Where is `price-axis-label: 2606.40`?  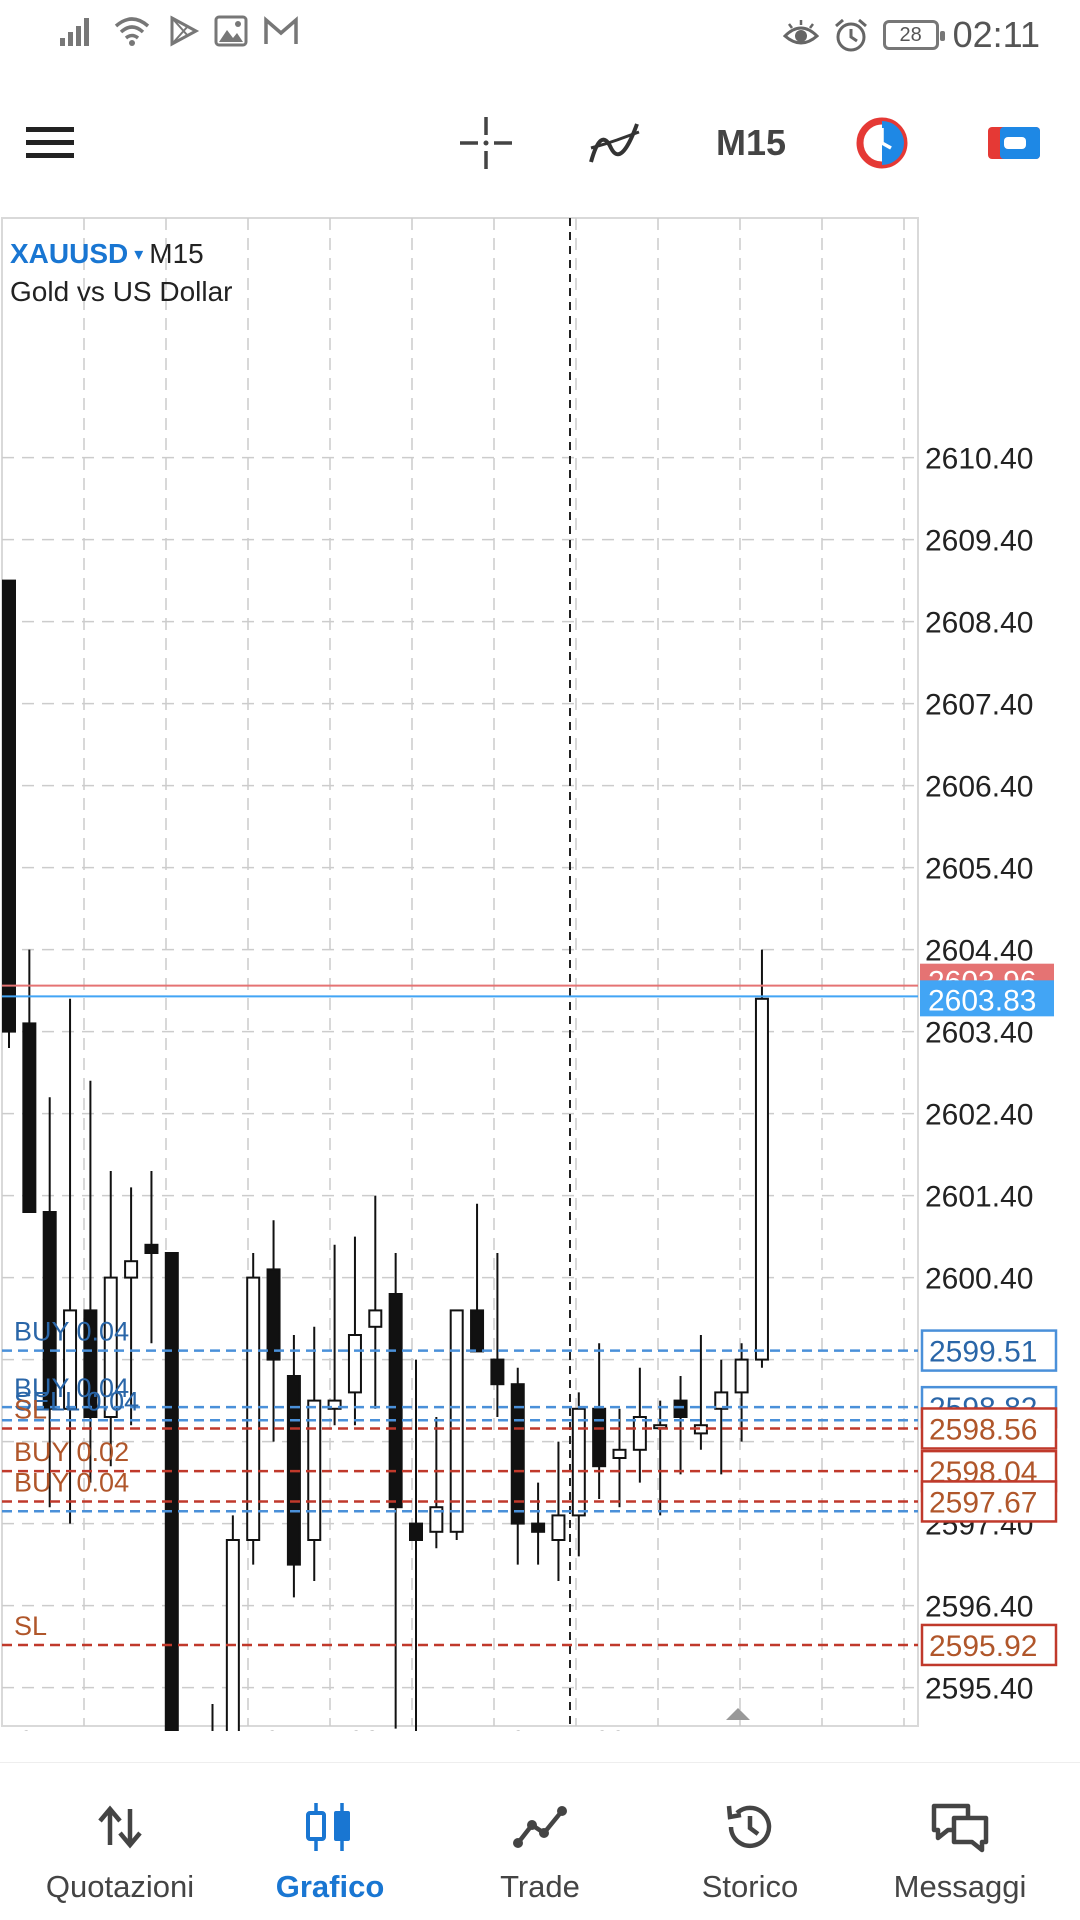 price-axis-label: 2606.40 is located at coordinates (979, 787).